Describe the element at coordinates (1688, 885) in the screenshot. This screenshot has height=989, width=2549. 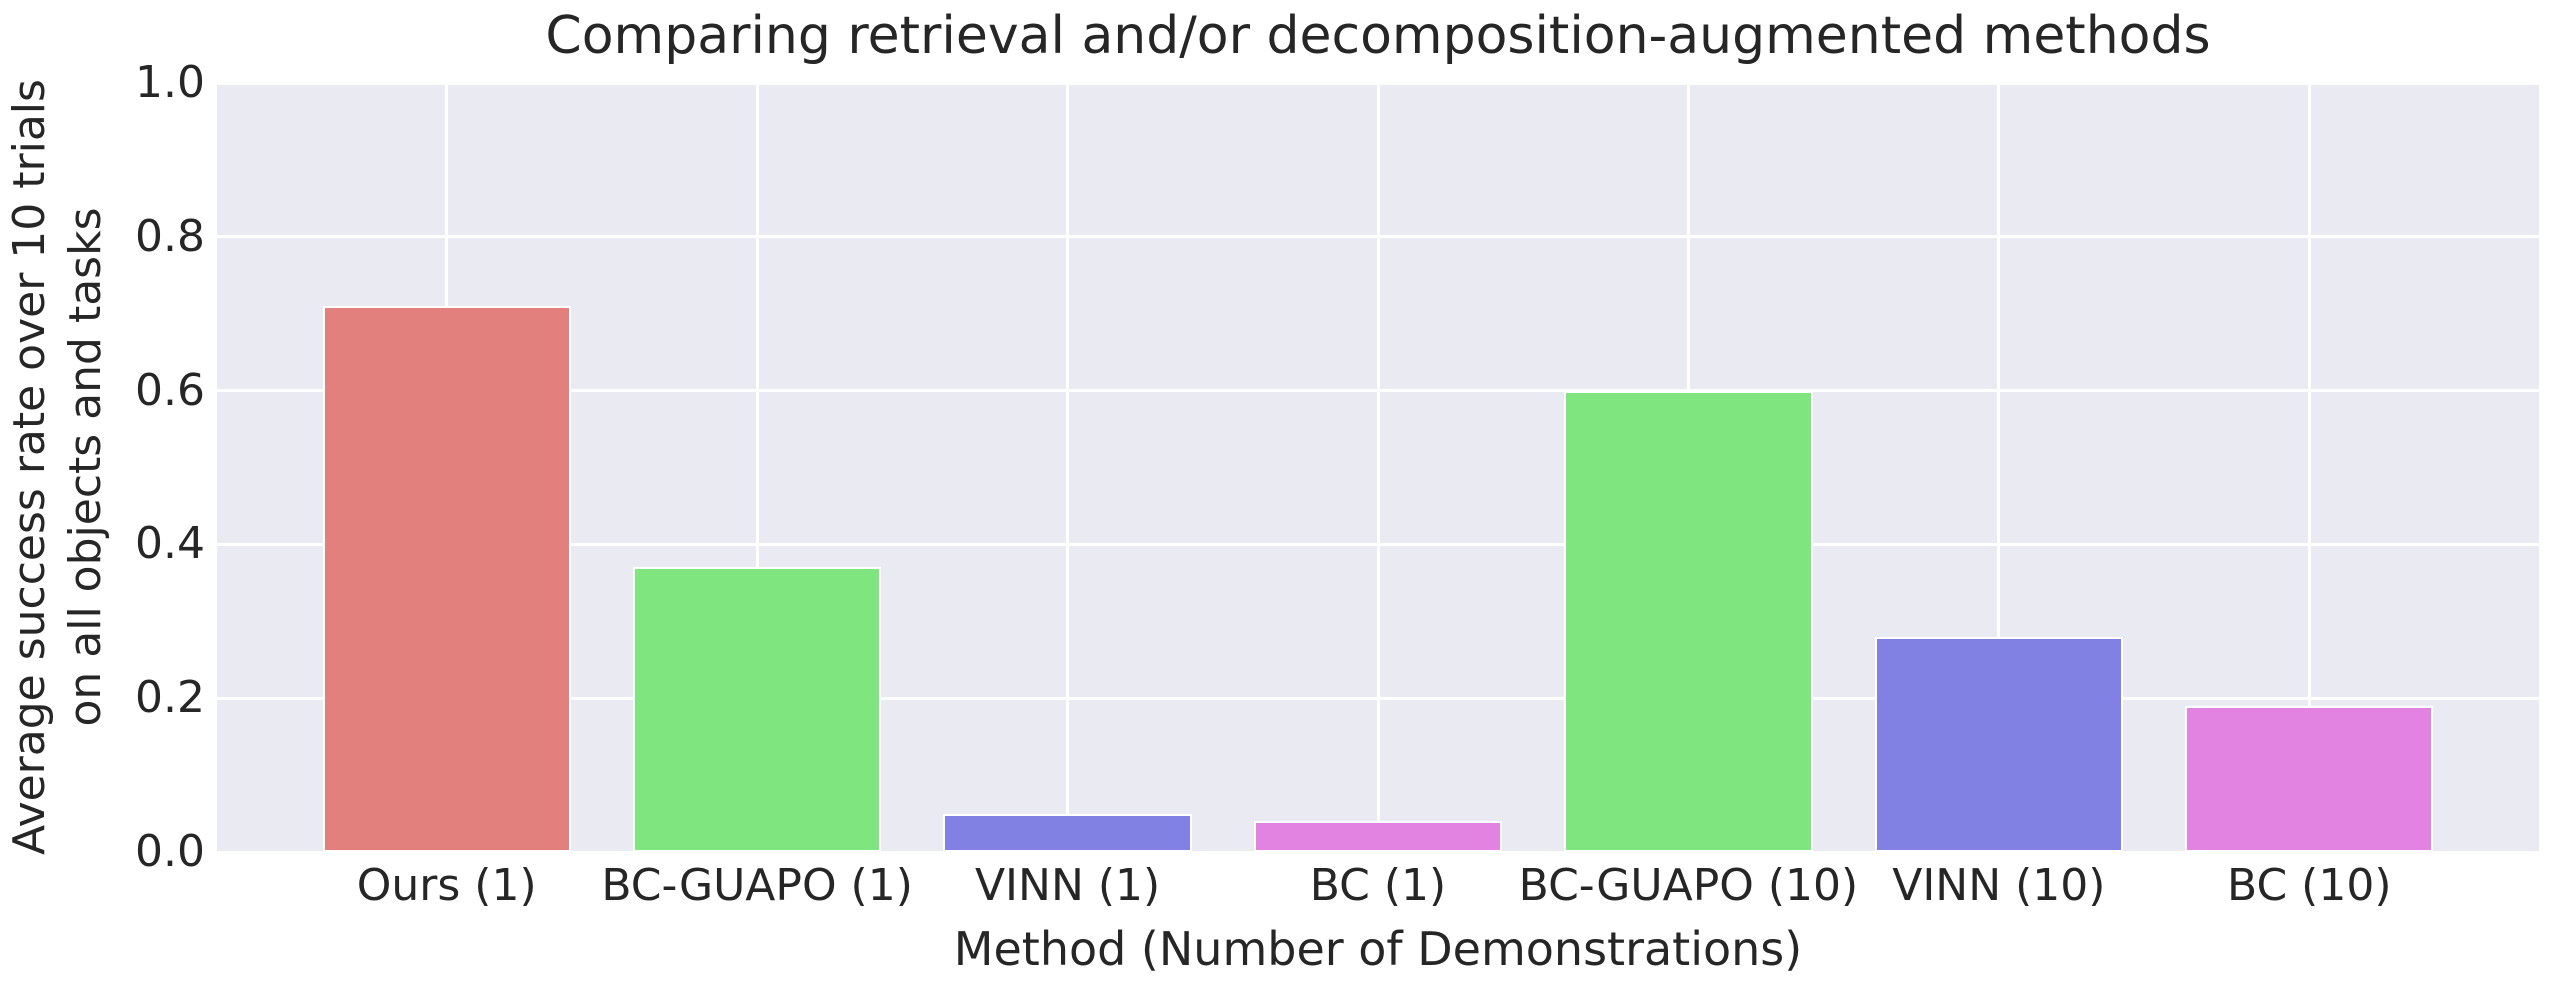
I see `x-tick-label: BC-GUAPO (10)` at that location.